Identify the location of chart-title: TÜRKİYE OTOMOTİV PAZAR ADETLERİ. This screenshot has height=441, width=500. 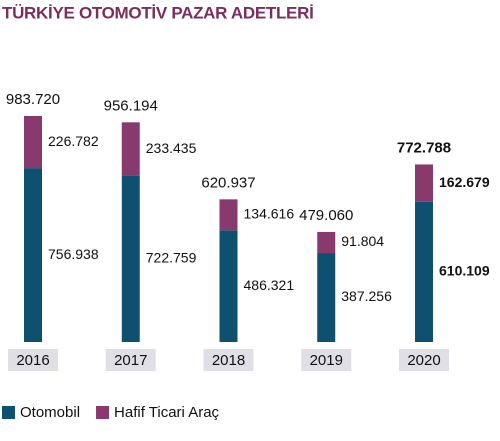
(158, 12).